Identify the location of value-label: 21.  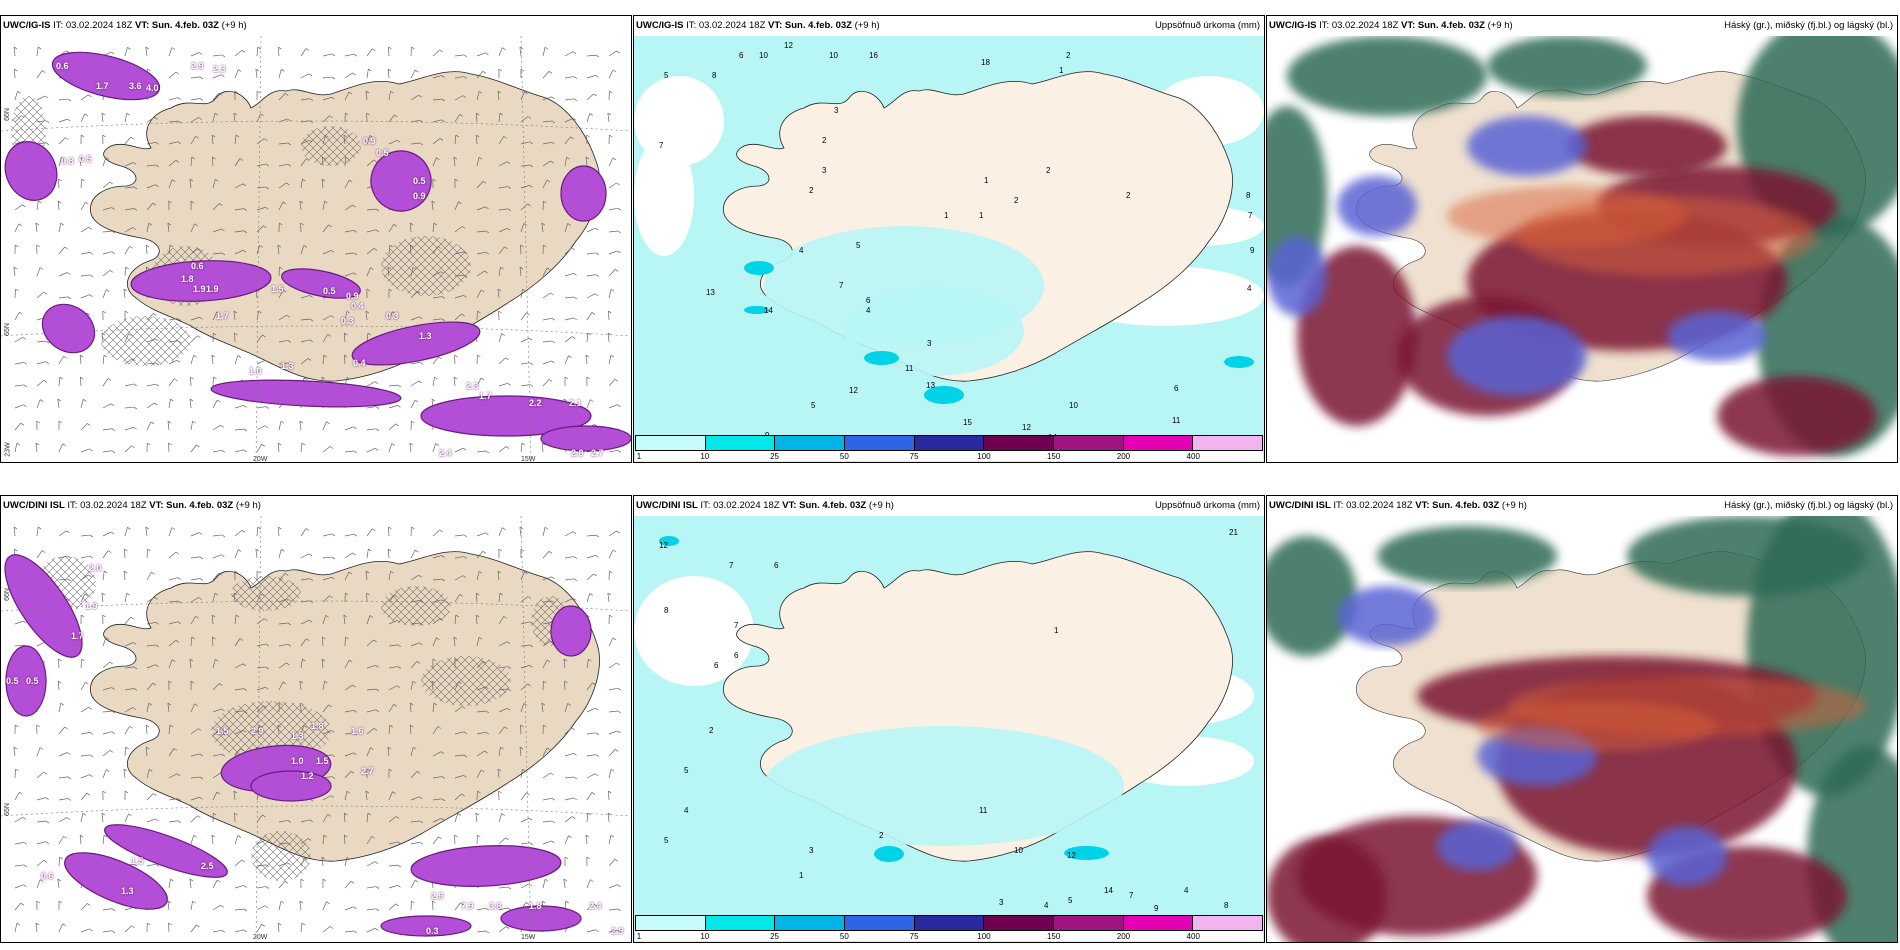
(1233, 532).